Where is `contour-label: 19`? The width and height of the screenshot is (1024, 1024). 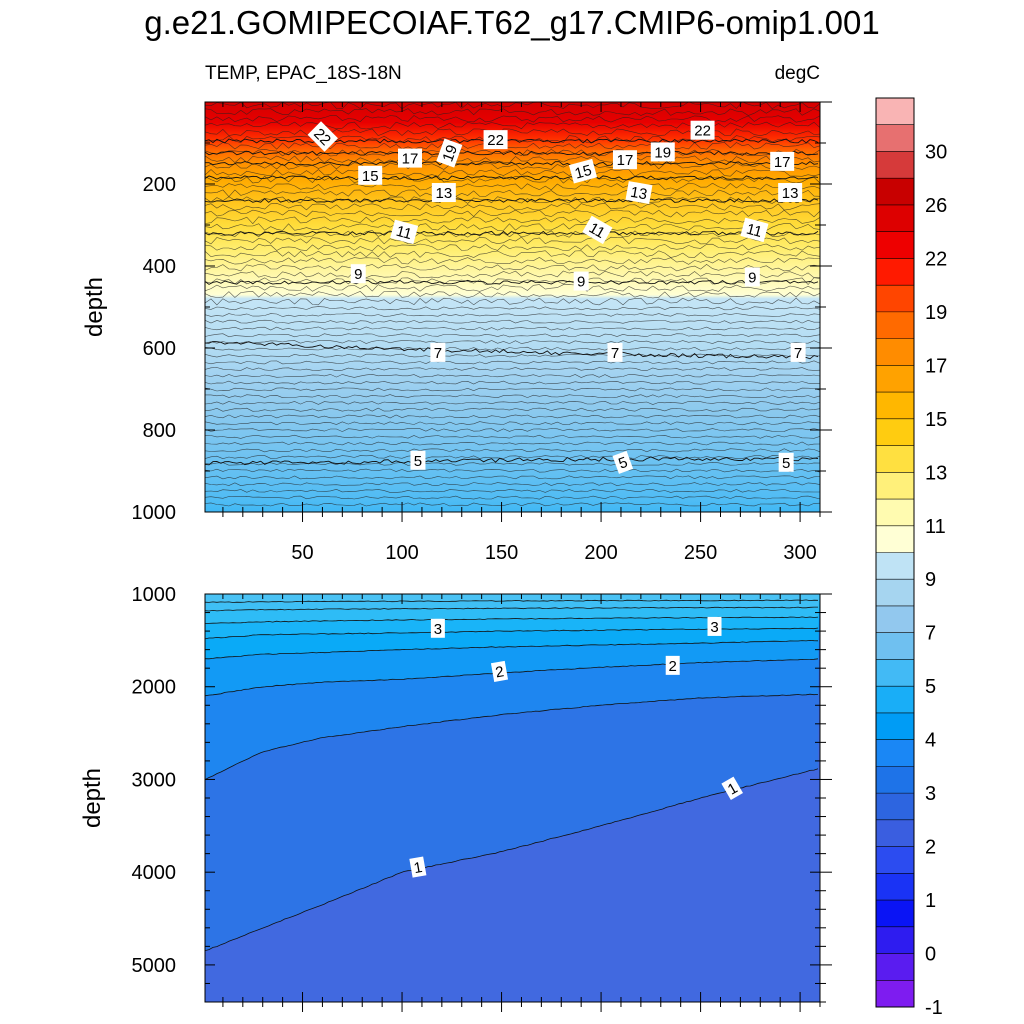 contour-label: 19 is located at coordinates (662, 152).